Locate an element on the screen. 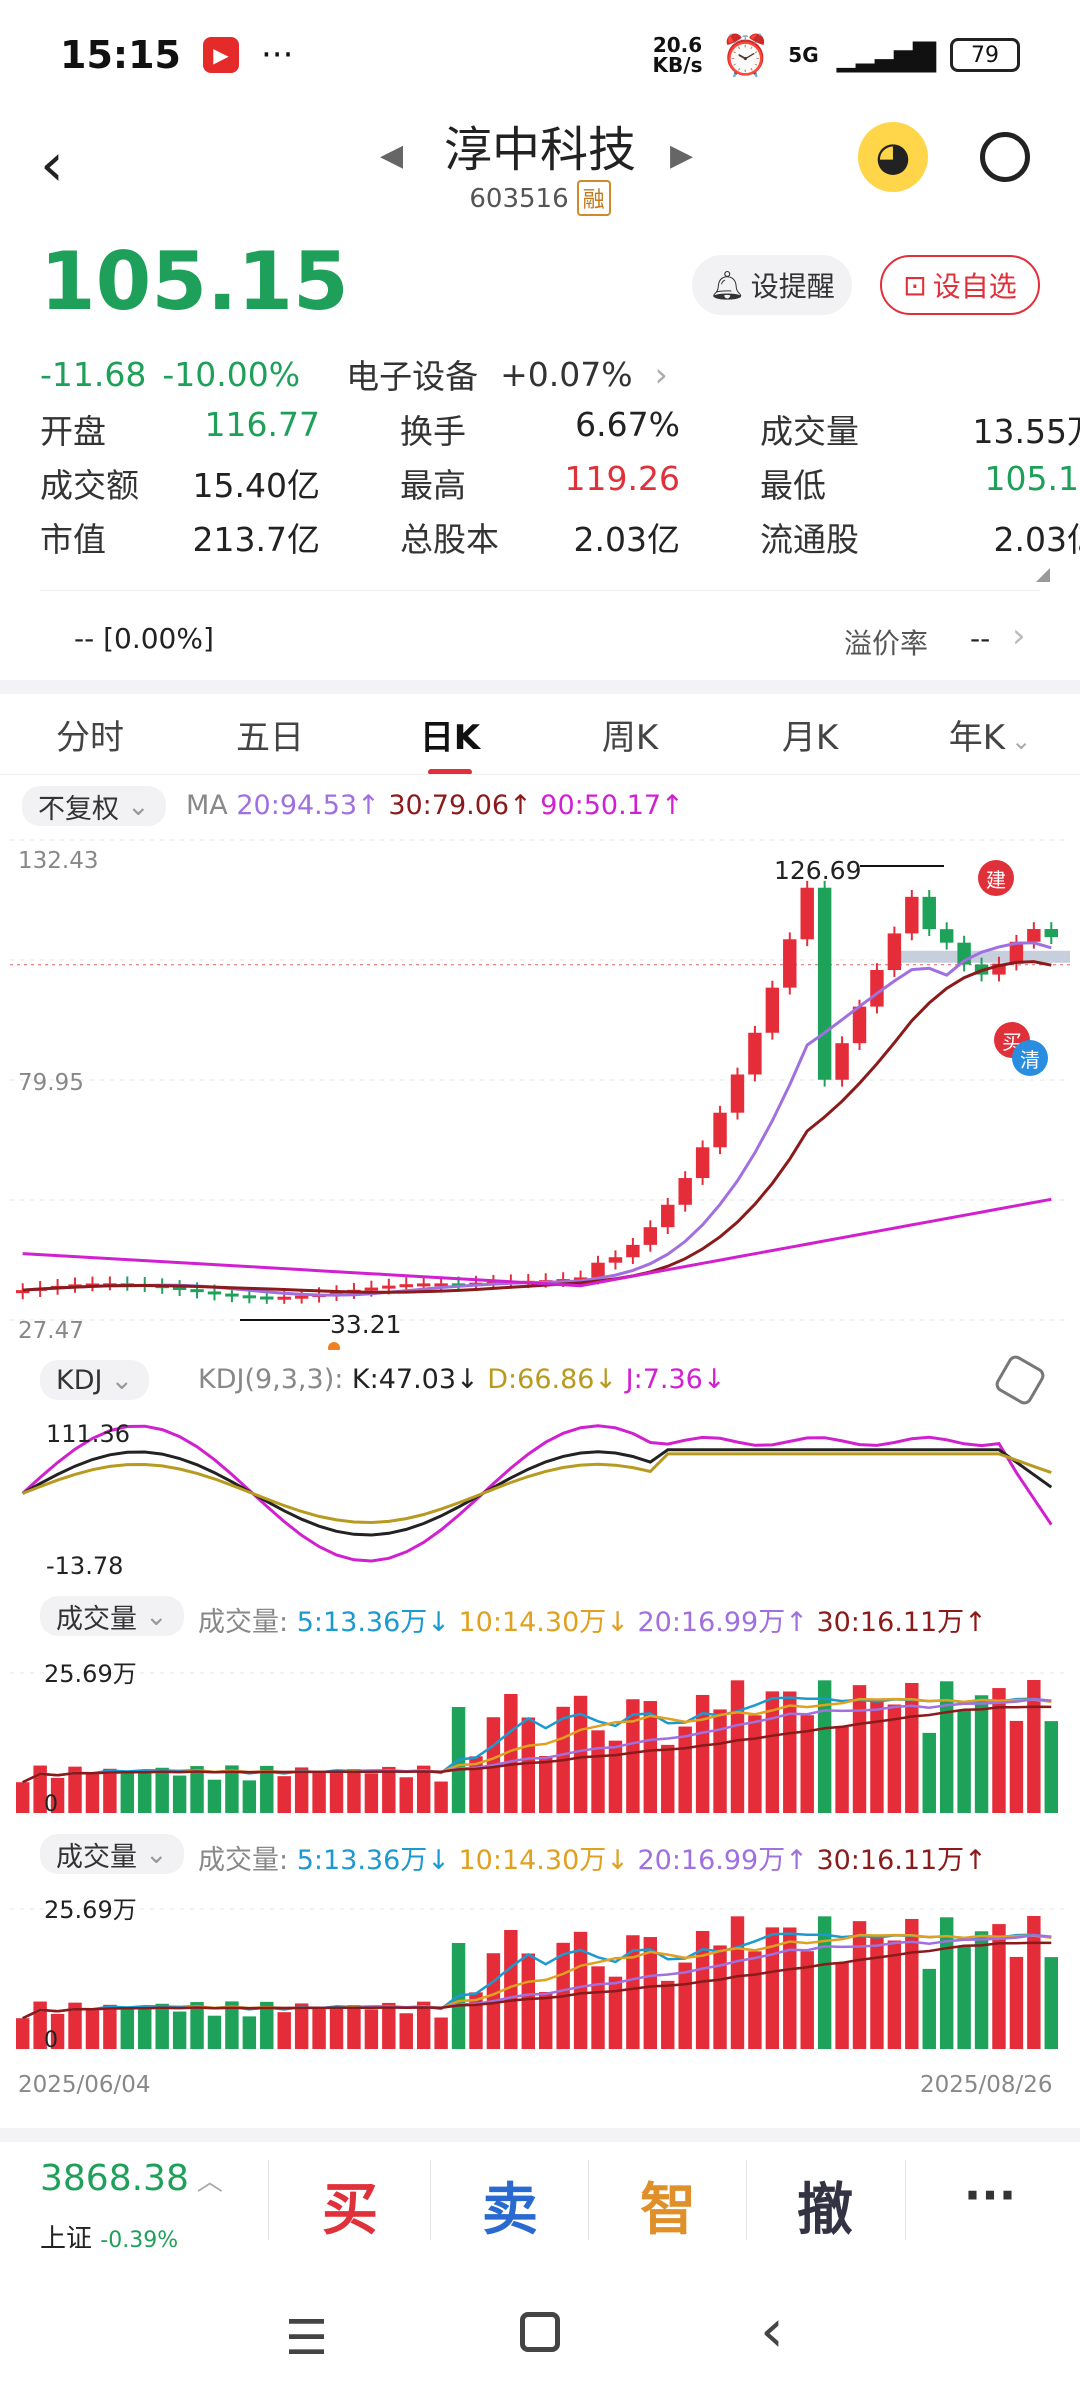  add-watchlist-label: 设自选 is located at coordinates (974, 286).